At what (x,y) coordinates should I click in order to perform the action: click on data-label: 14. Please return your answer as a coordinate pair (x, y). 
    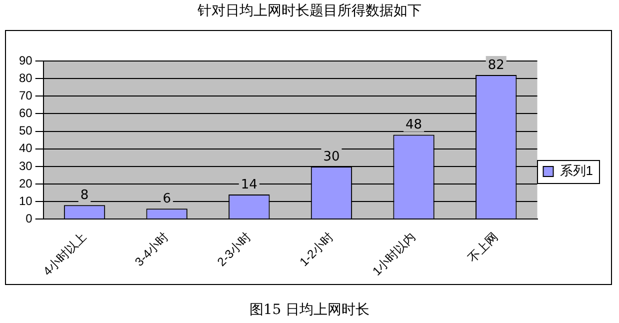
    Looking at the image, I should click on (249, 184).